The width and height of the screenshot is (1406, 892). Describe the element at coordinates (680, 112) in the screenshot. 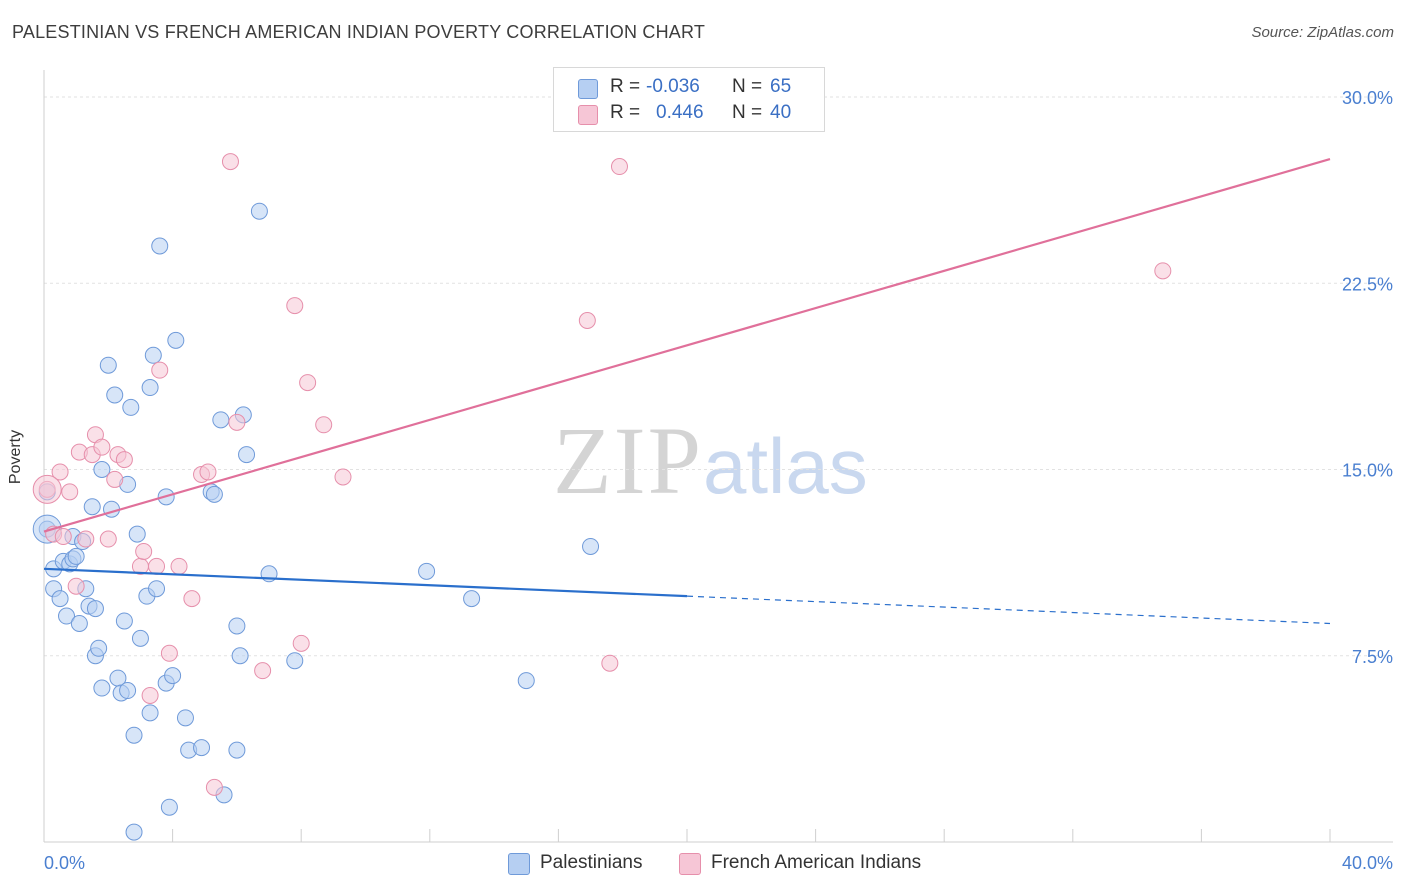

I see `r-value: 0.446` at that location.